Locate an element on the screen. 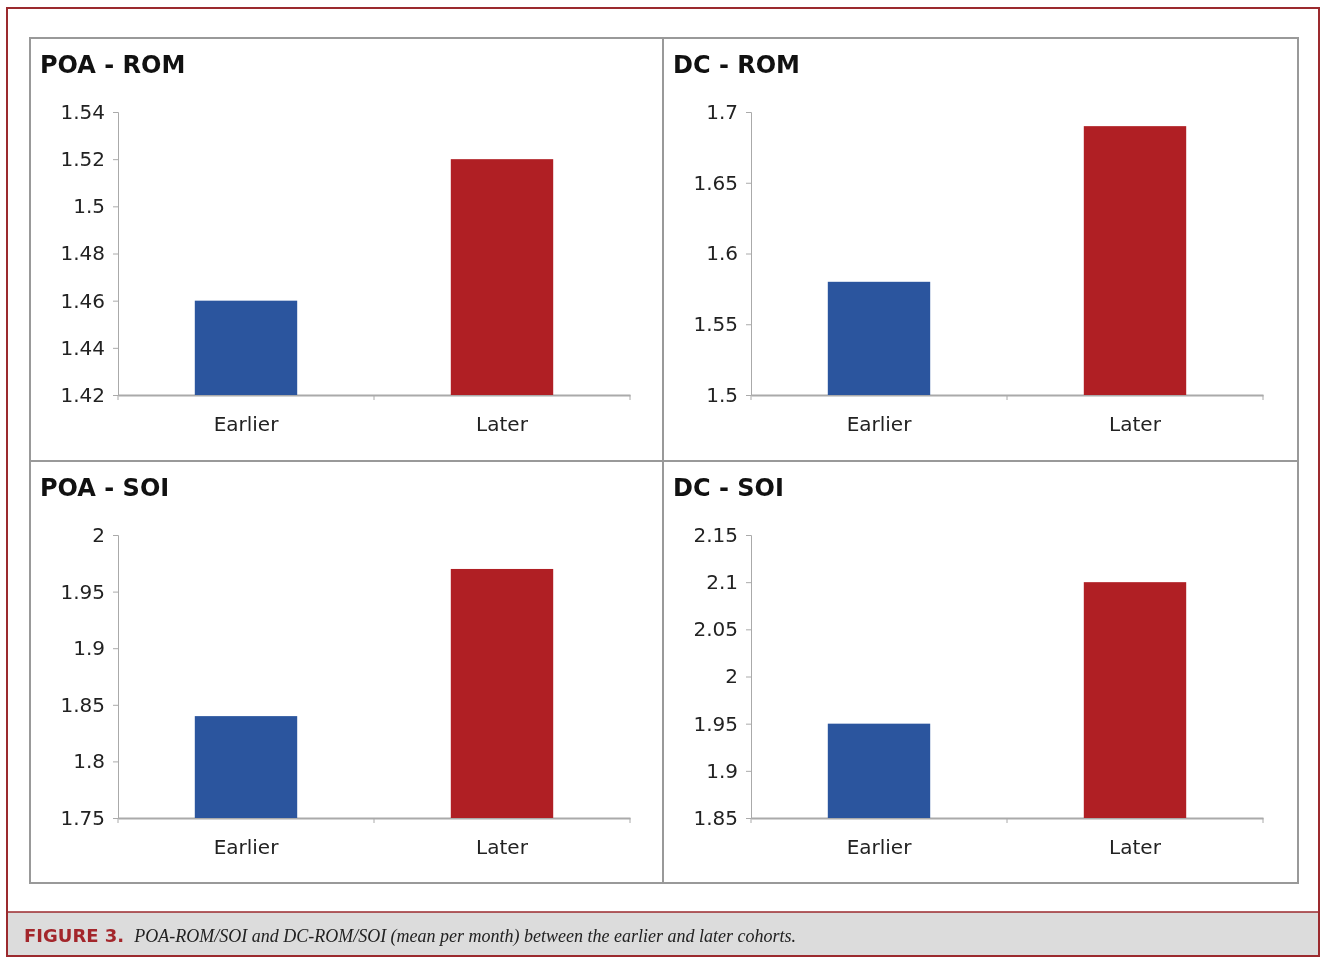  y-tick-label: 1.52 is located at coordinates (82, 159).